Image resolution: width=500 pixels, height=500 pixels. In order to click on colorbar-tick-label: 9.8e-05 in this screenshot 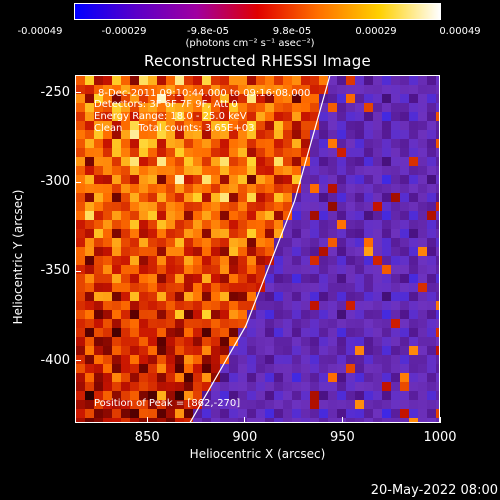, I will do `click(292, 31)`.